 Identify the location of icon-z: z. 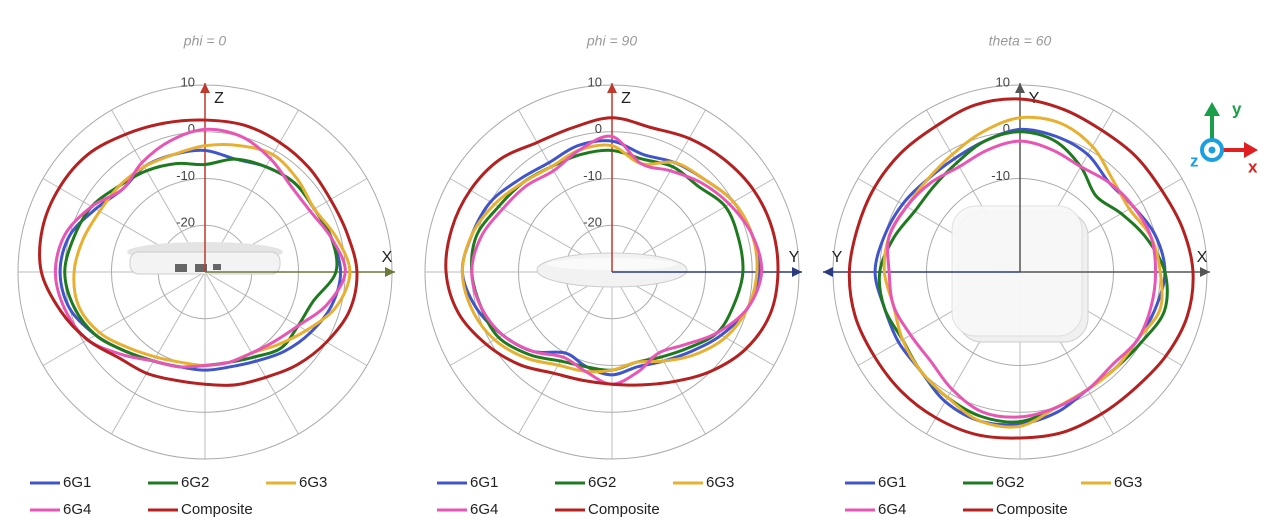
(1194, 160).